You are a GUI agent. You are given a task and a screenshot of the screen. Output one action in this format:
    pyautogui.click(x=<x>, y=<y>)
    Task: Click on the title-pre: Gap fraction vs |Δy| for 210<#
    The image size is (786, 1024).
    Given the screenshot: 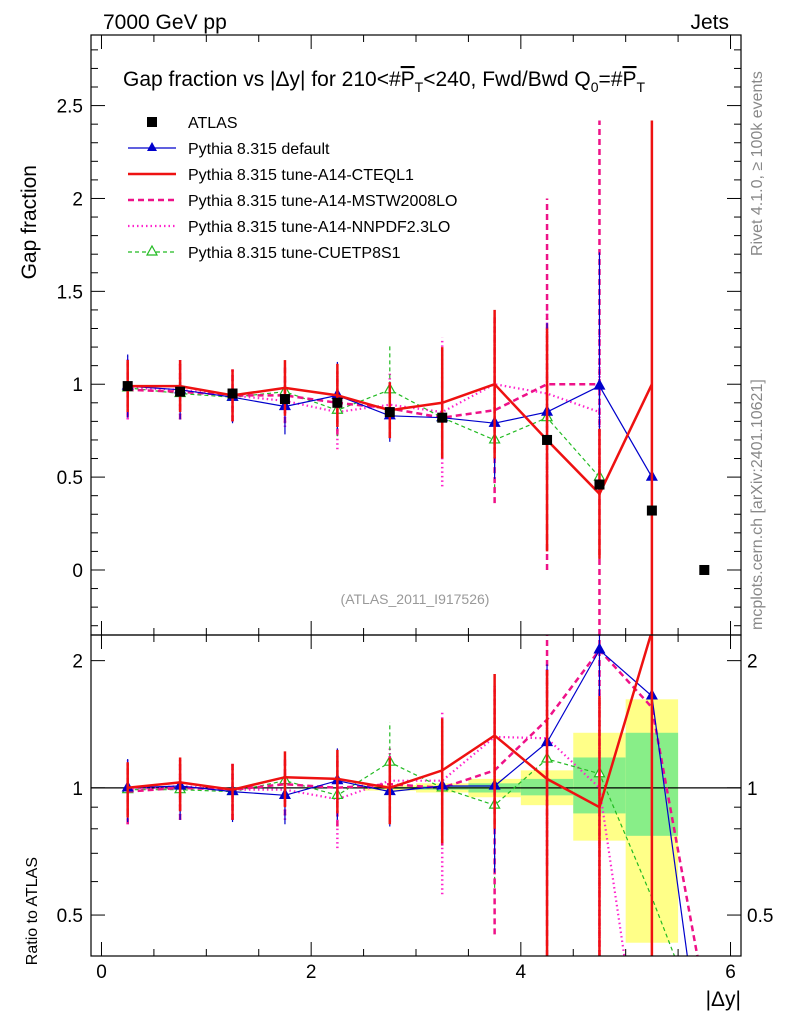 What is the action you would take?
    pyautogui.click(x=262, y=79)
    